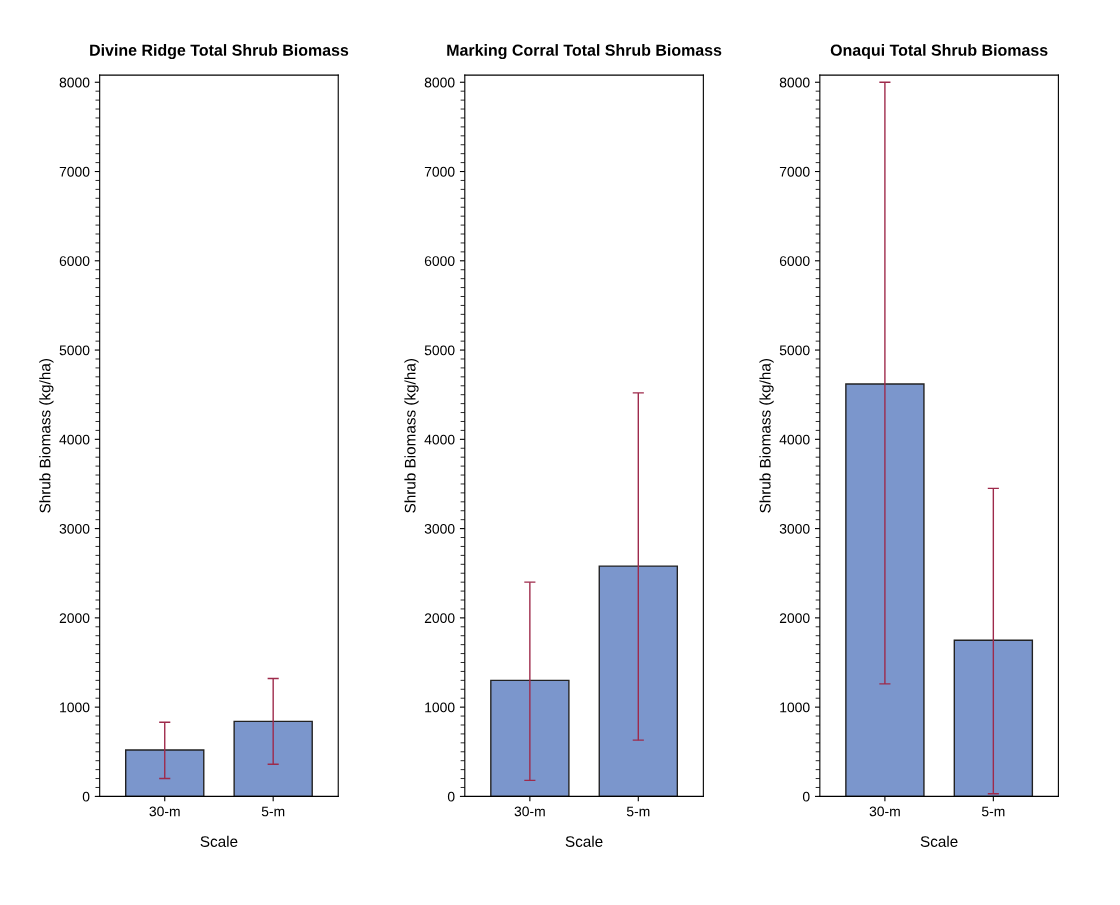 The image size is (1120, 905). Describe the element at coordinates (219, 52) in the screenshot. I see `chart-title: Divine Ridge Total Shrub Biomass` at that location.